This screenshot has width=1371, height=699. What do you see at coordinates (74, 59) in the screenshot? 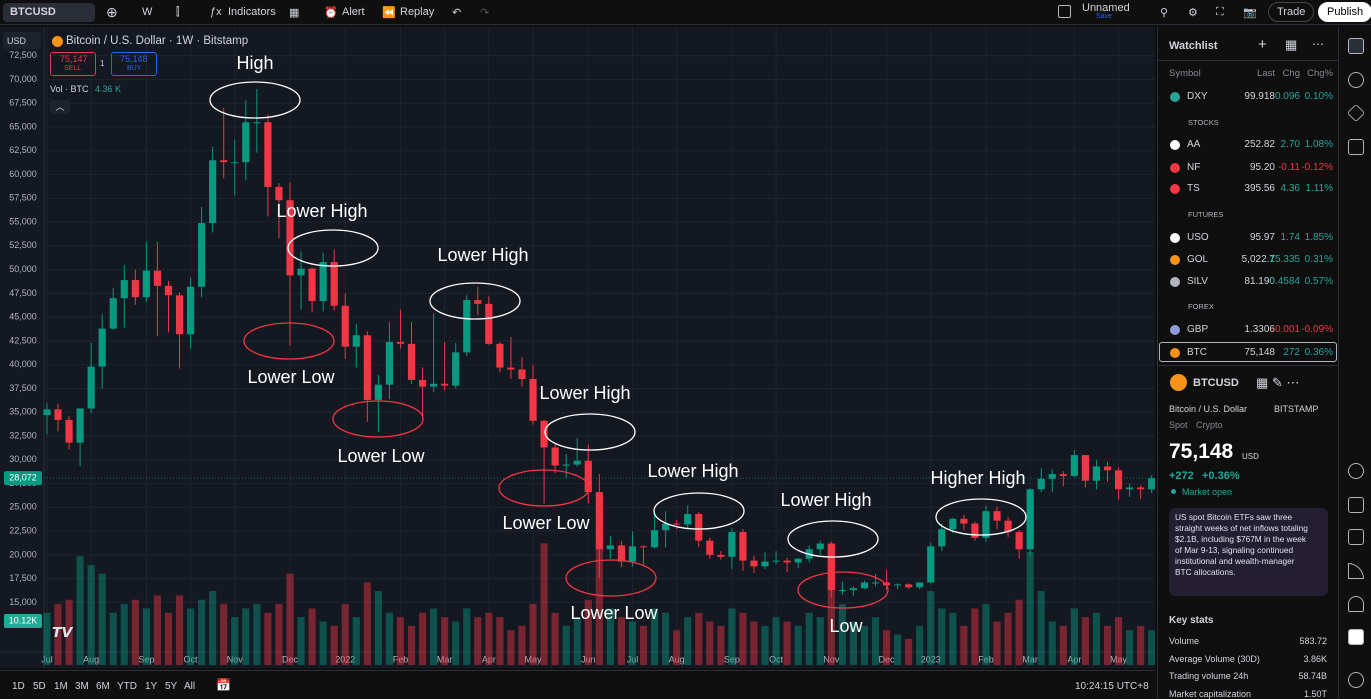
I see `sell-price: 75,147` at bounding box center [74, 59].